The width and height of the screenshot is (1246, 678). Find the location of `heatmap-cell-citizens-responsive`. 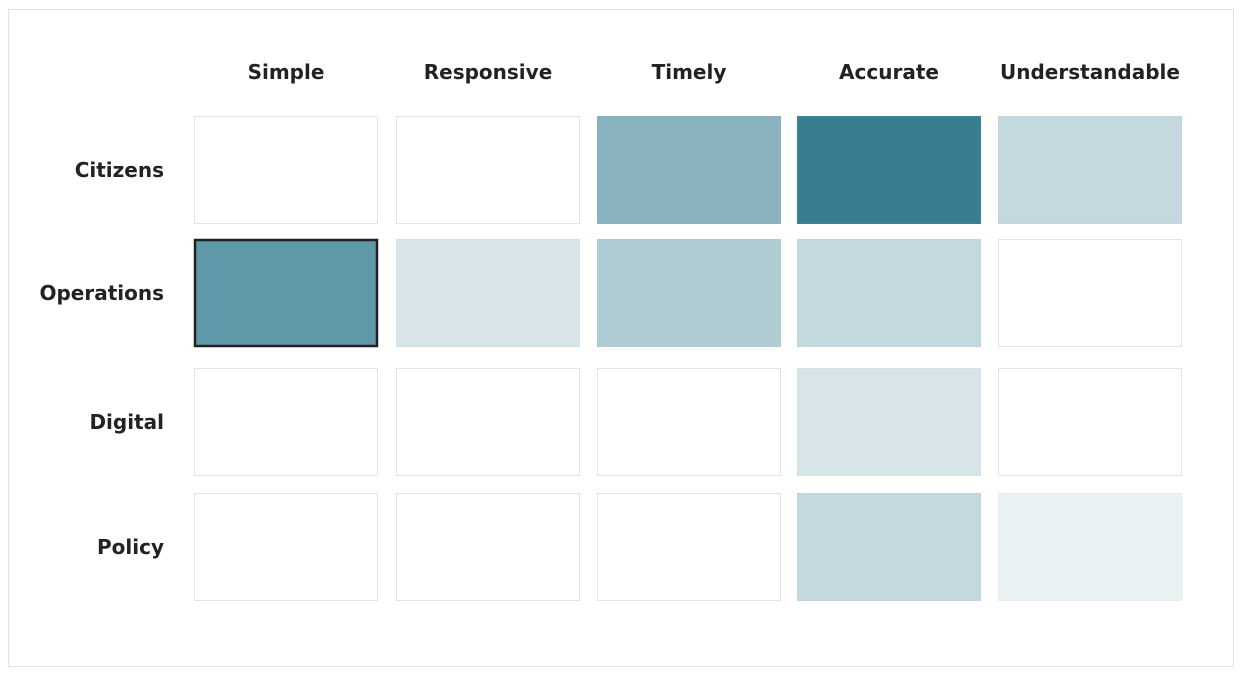

heatmap-cell-citizens-responsive is located at coordinates (488, 170).